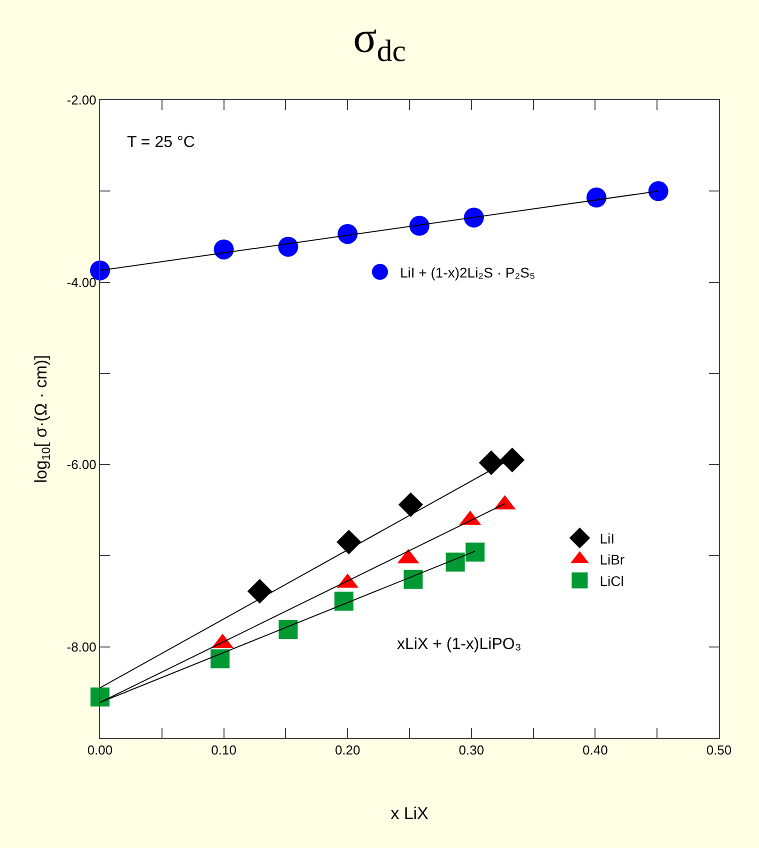 The image size is (759, 848). Describe the element at coordinates (81, 464) in the screenshot. I see `y-tick-label: -6.00` at that location.